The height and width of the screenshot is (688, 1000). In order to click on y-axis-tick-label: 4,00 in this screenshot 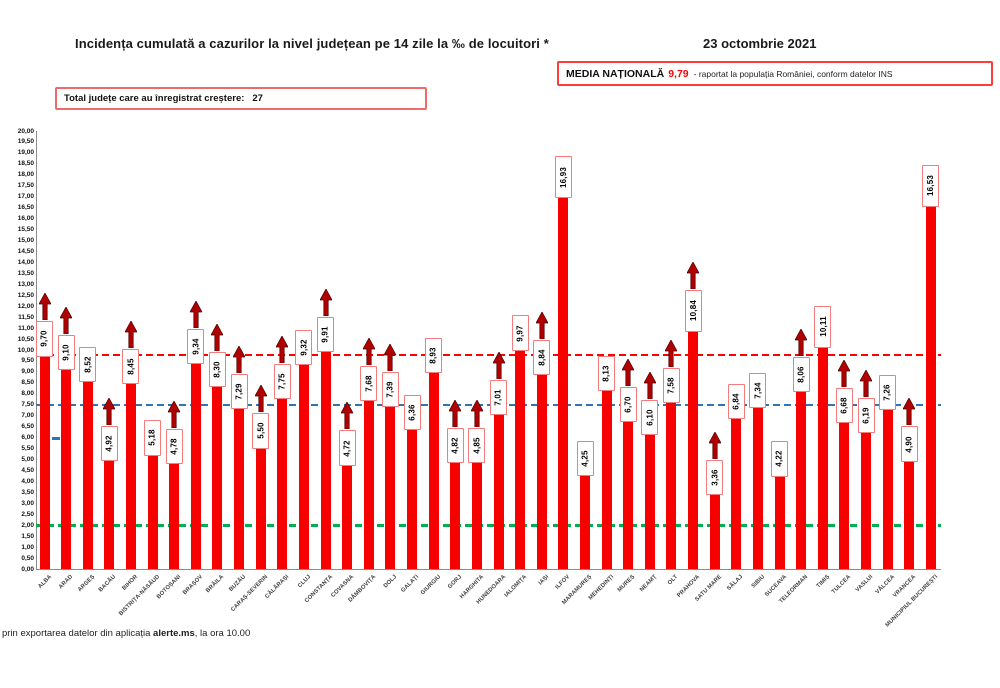, I will do `click(27, 481)`.